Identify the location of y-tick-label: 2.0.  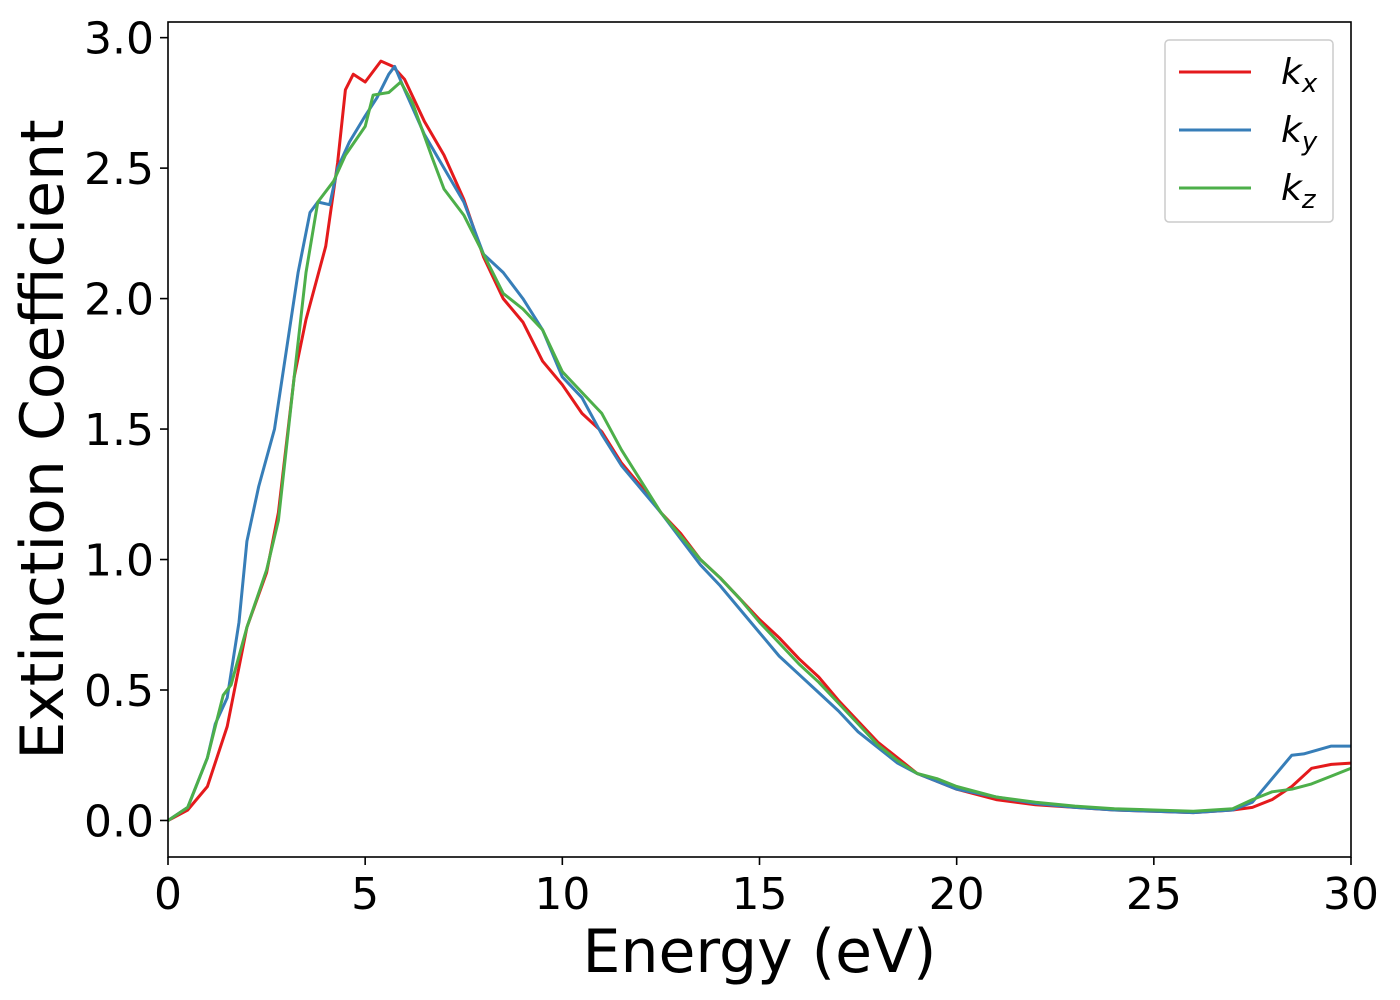
(119, 300).